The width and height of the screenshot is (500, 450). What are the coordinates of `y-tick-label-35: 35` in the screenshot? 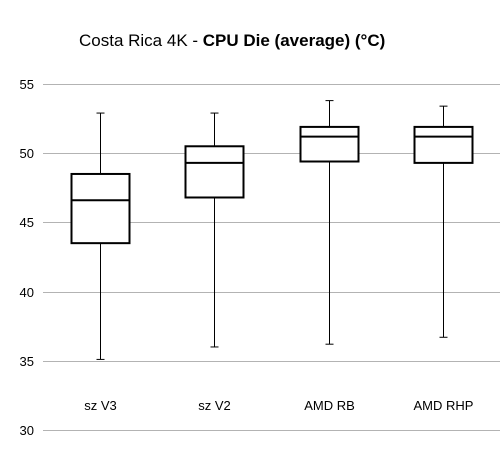 It's located at (27, 361).